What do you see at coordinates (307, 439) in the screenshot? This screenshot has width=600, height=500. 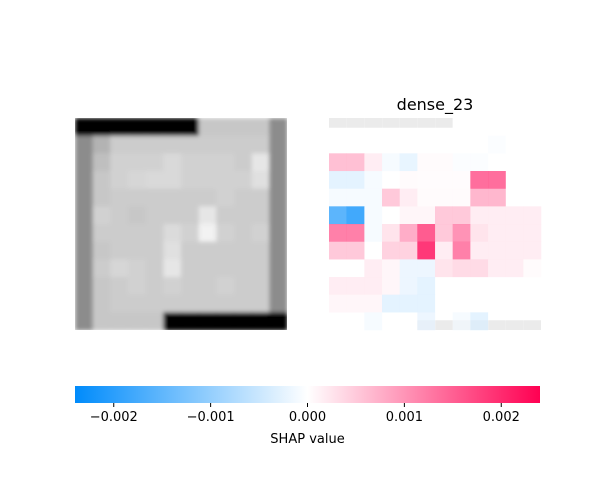 I see `colorbar-label: SHAP value` at bounding box center [307, 439].